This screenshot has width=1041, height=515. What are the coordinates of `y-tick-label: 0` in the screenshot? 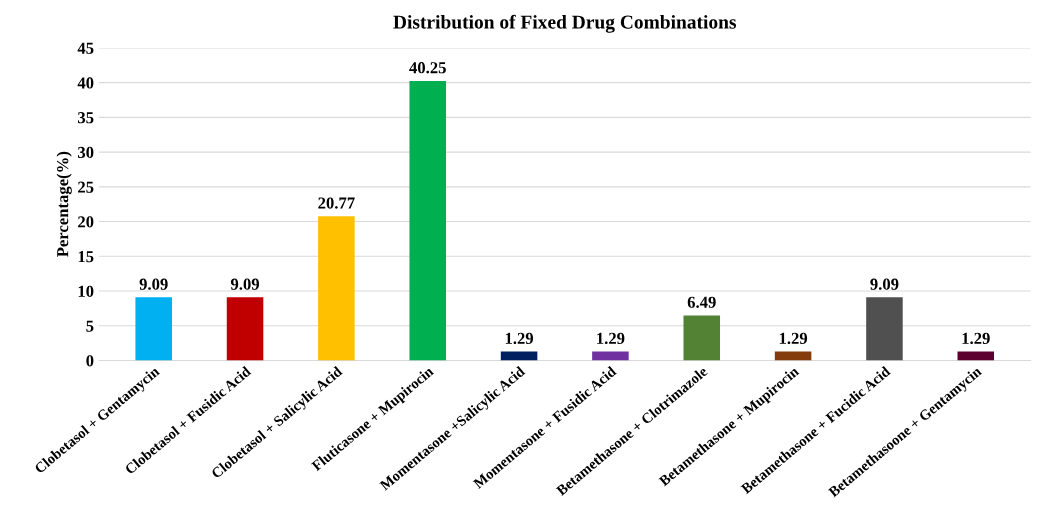 It's located at (90, 361).